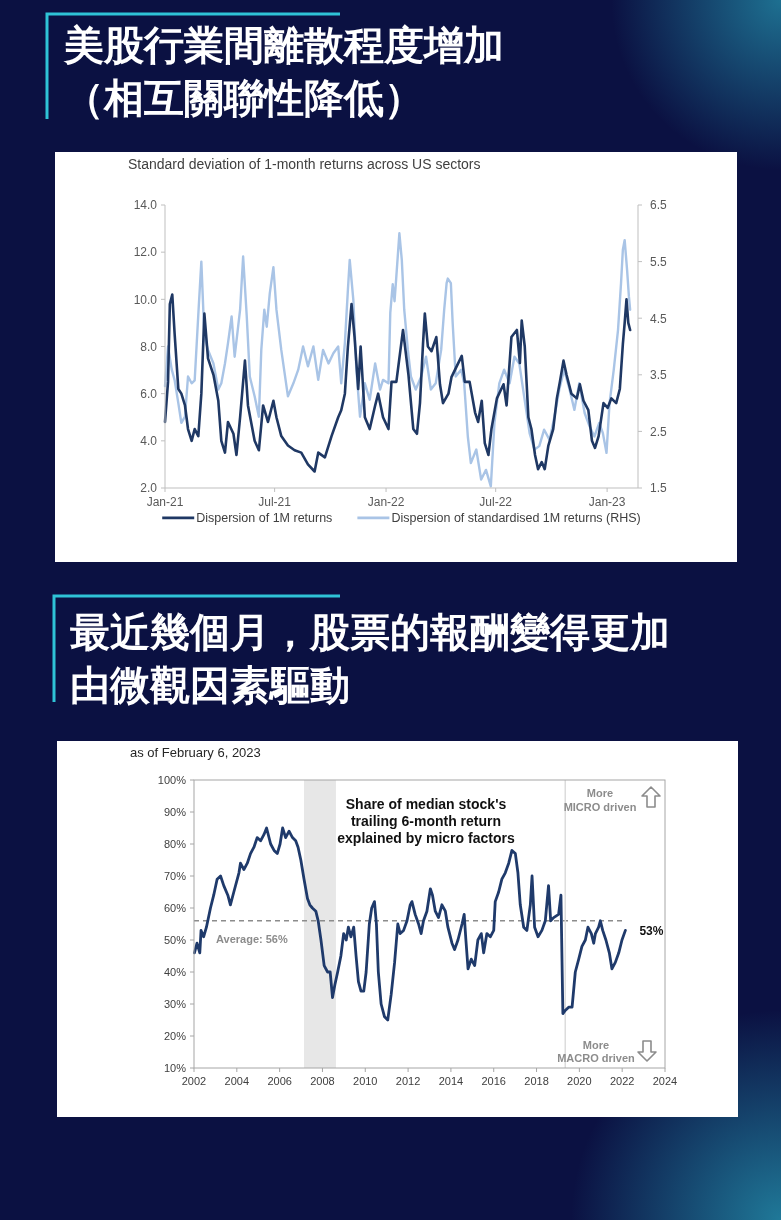 The width and height of the screenshot is (781, 1220). I want to click on ref-line-label: Average: 56%, so click(252, 938).